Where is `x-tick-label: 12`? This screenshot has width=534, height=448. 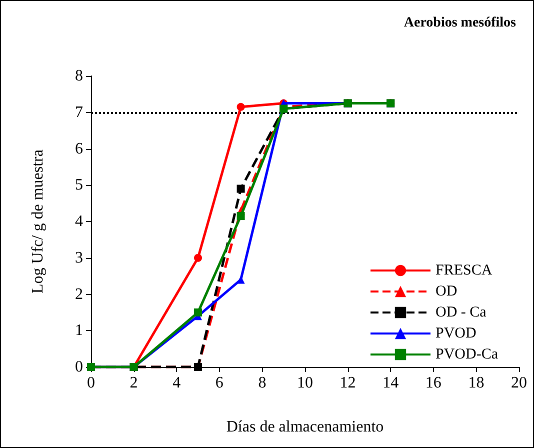 x-tick-label: 12 is located at coordinates (348, 383).